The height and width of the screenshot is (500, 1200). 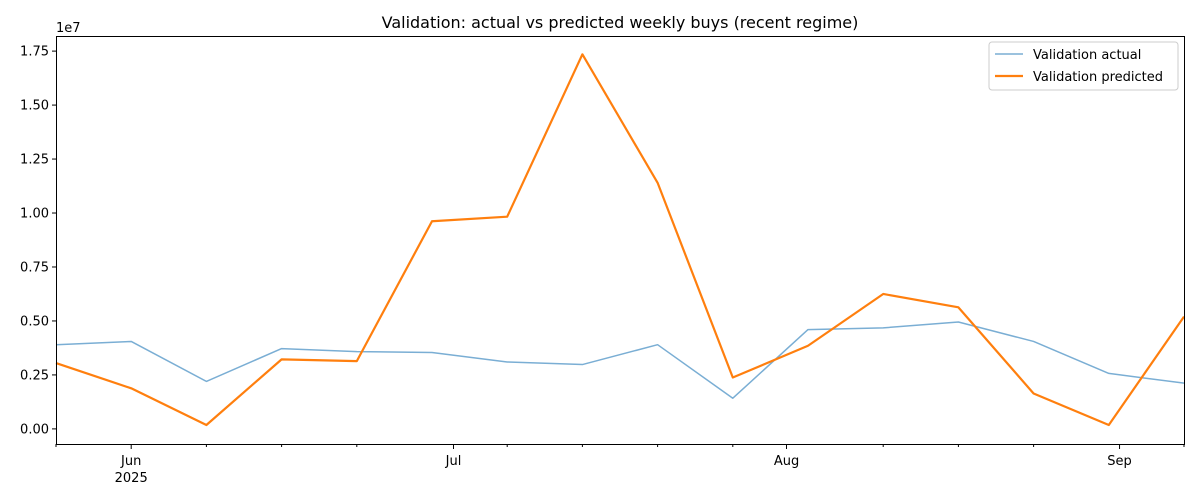 I want to click on x-tick-label: Jul, so click(x=453, y=461).